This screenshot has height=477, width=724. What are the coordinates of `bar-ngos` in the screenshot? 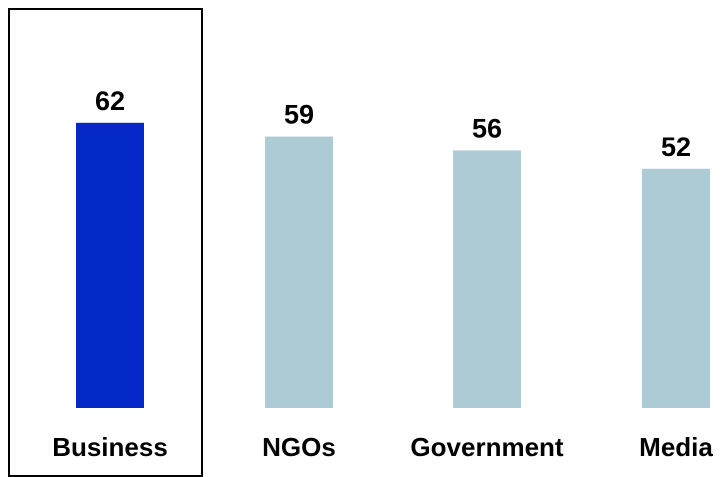 It's located at (299, 272).